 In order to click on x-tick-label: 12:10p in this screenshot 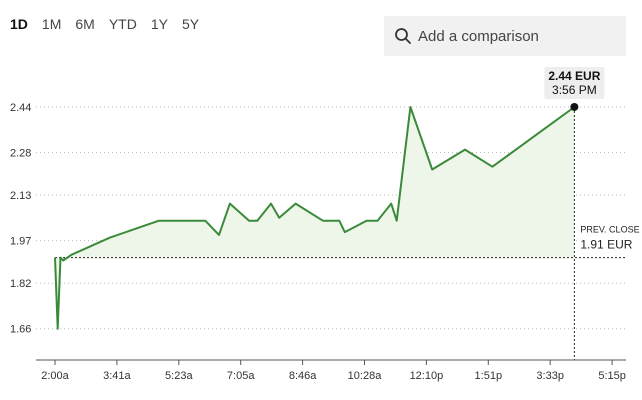, I will do `click(427, 376)`.